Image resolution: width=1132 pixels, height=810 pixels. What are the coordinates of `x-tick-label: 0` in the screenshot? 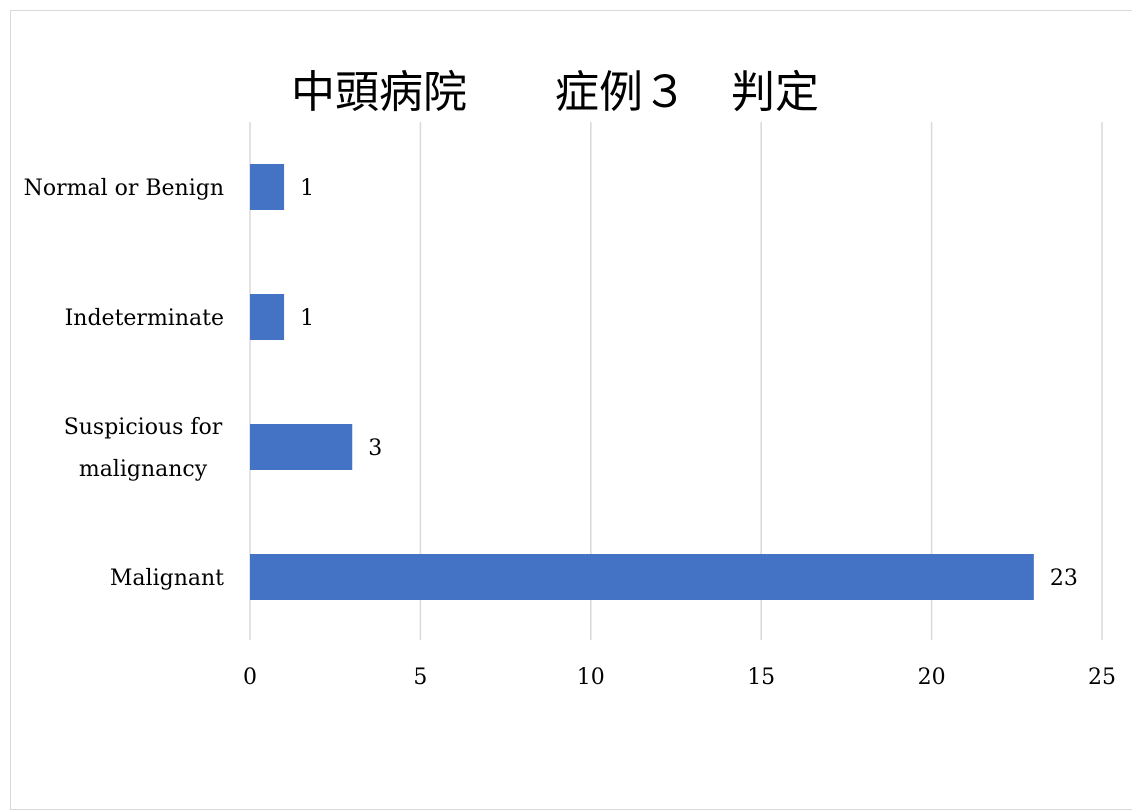 It's located at (250, 677).